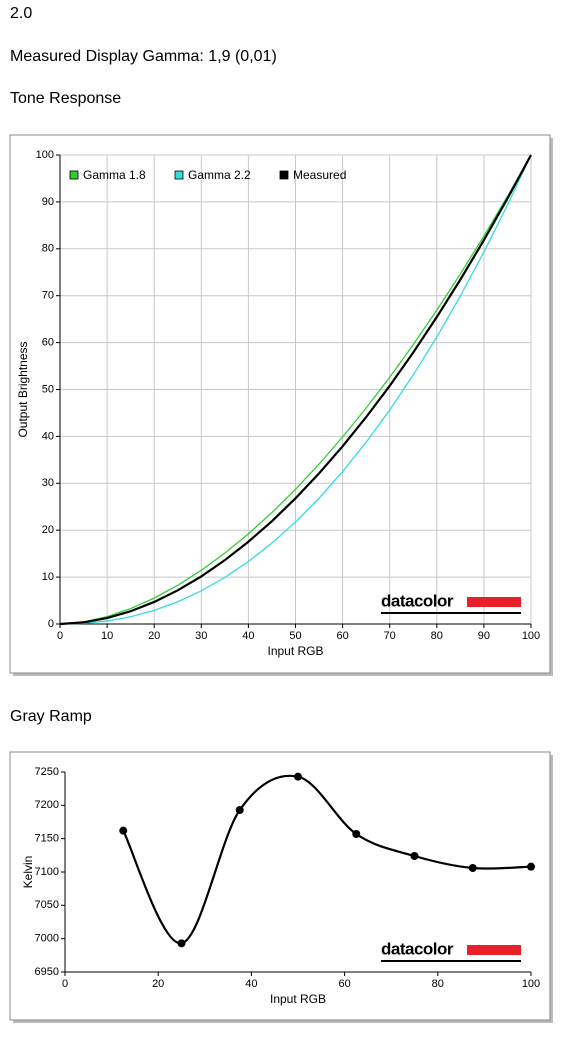 The height and width of the screenshot is (1045, 570). I want to click on section-title: Tone Response, so click(66, 98).